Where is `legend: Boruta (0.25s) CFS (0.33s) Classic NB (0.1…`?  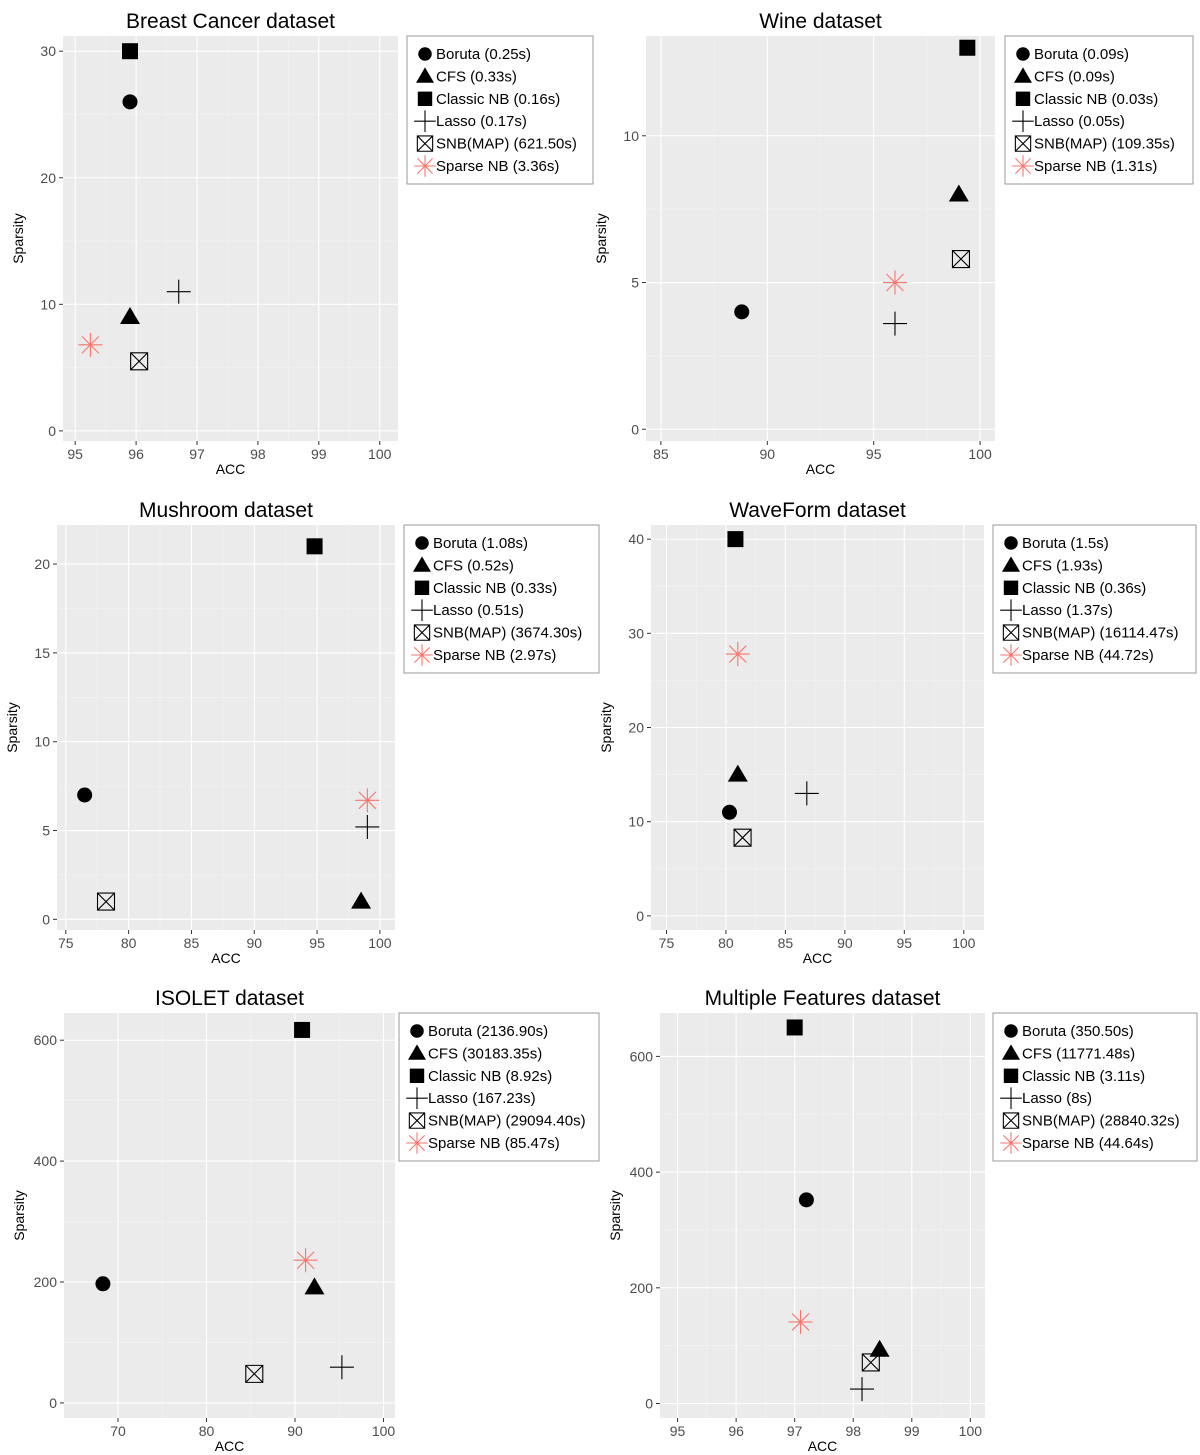
legend: Boruta (0.25s) CFS (0.33s) Classic NB (0.1… is located at coordinates (500, 110).